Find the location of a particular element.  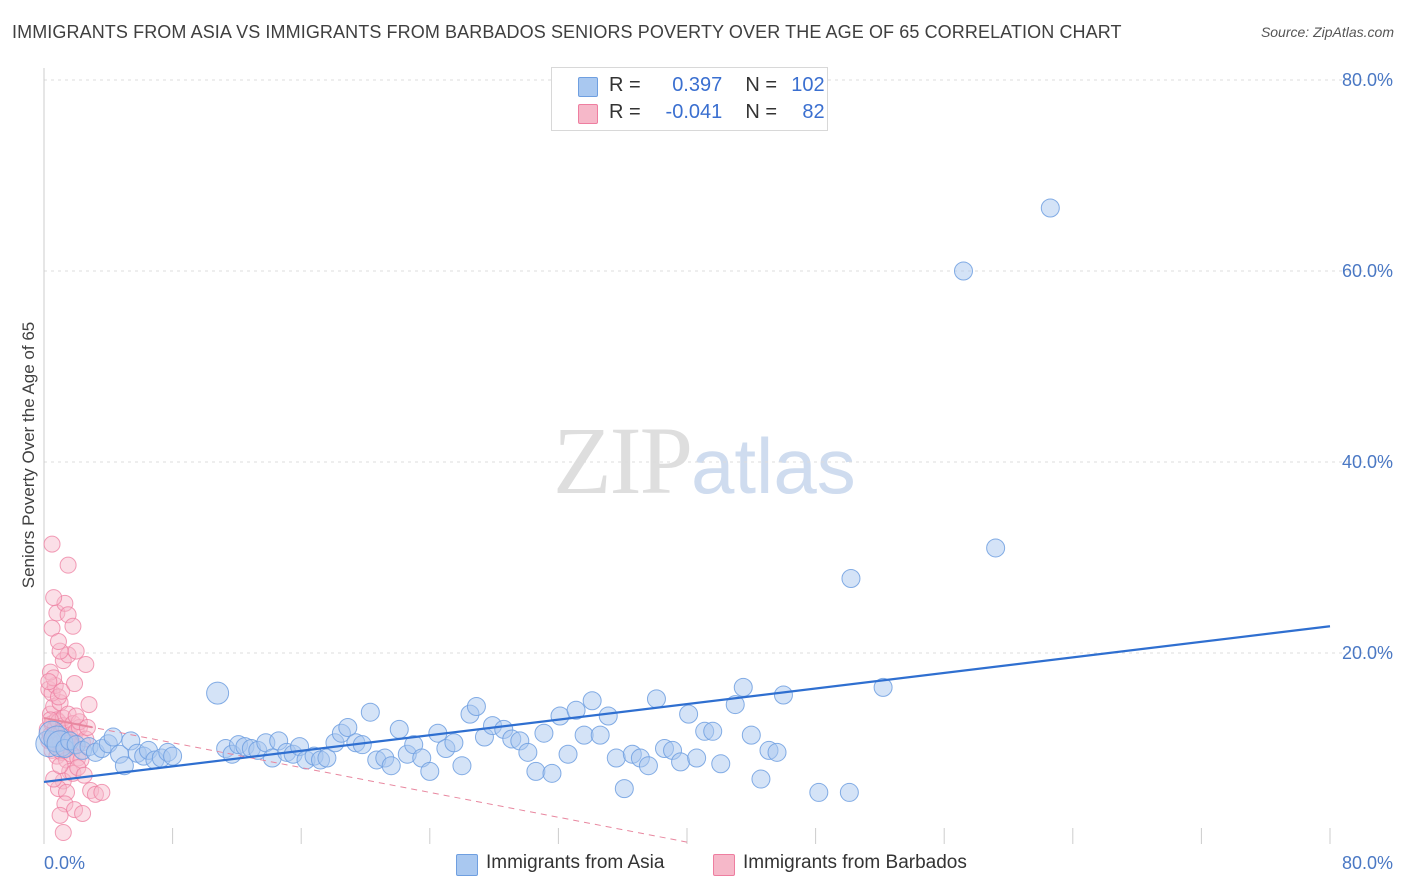

x-tick-label: 80.0% is located at coordinates (1367, 863).